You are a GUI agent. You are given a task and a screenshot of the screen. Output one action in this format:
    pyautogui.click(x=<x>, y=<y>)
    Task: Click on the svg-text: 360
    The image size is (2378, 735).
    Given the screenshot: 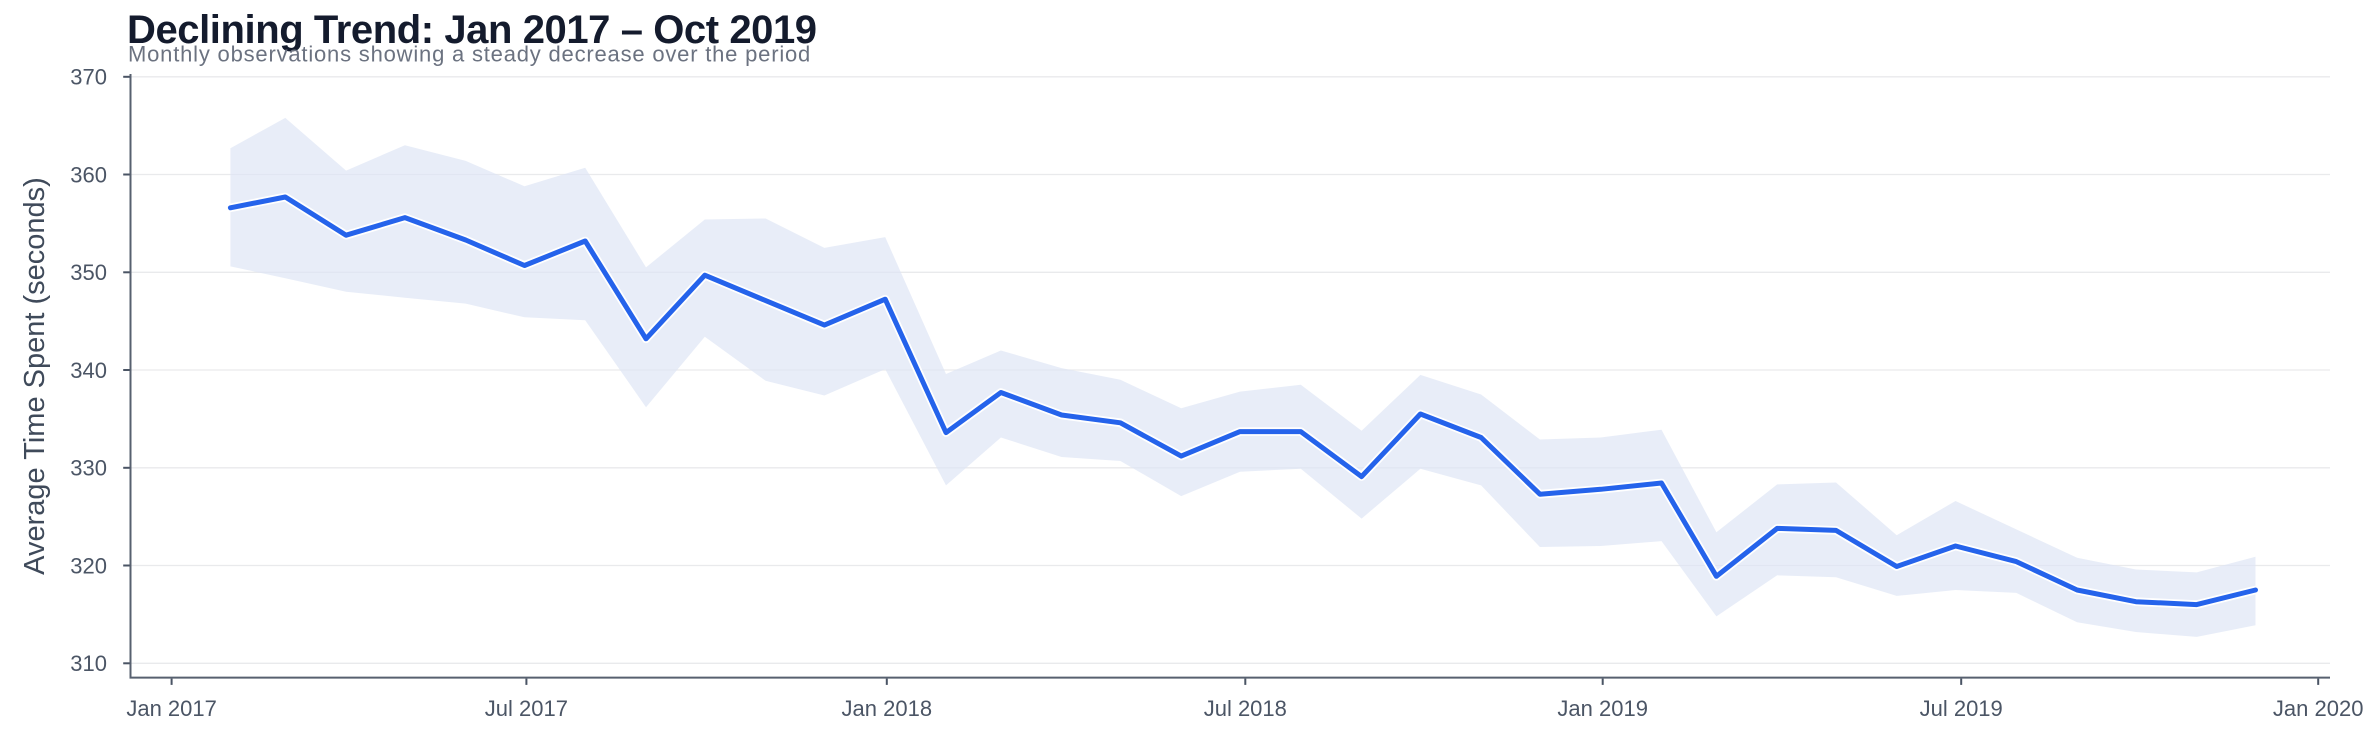 What is the action you would take?
    pyautogui.click(x=88, y=174)
    